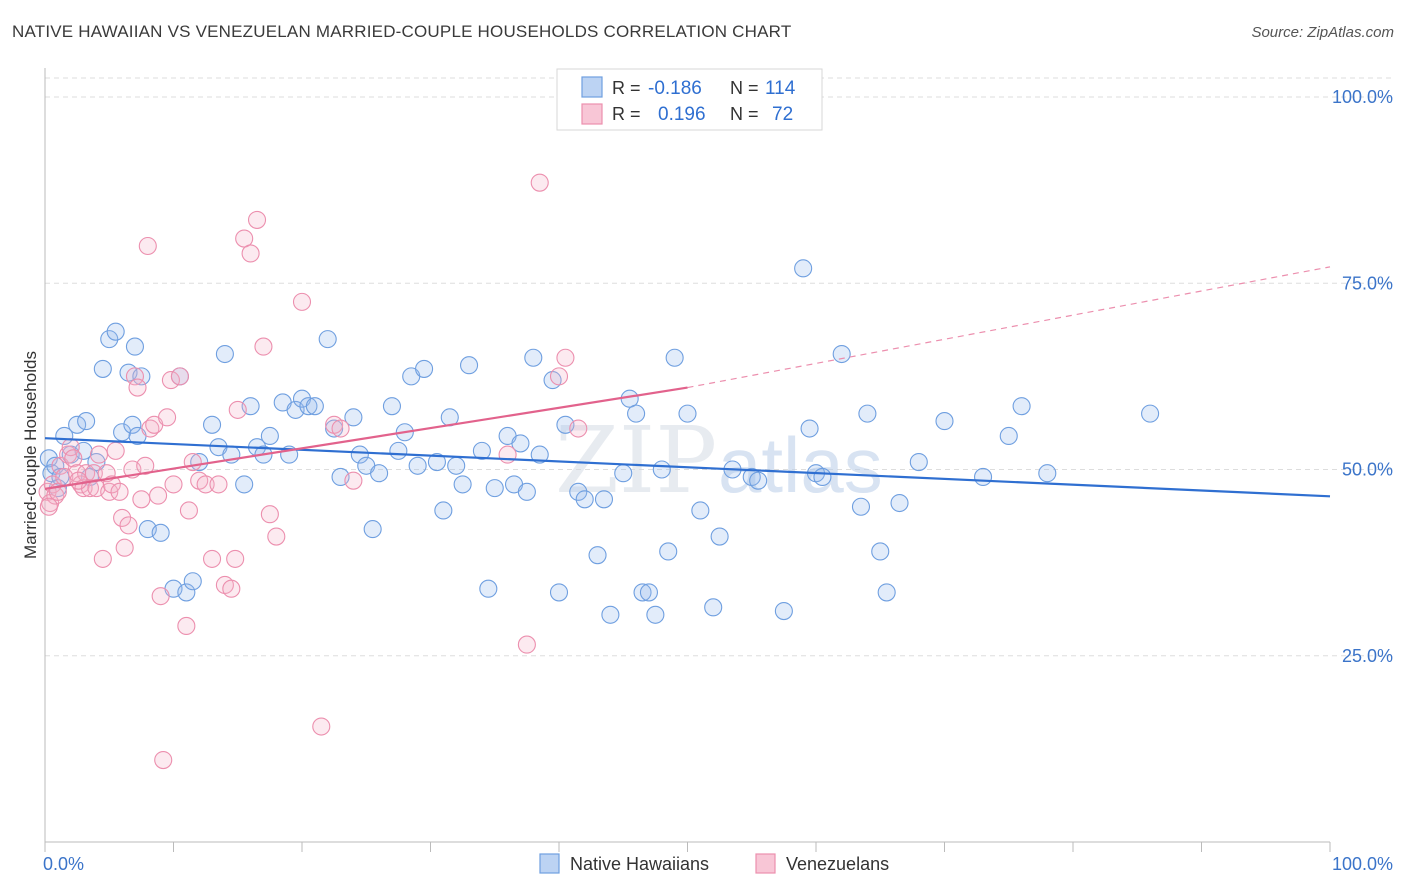  I want to click on y-tick-label: 75.0%, so click(1367, 283).